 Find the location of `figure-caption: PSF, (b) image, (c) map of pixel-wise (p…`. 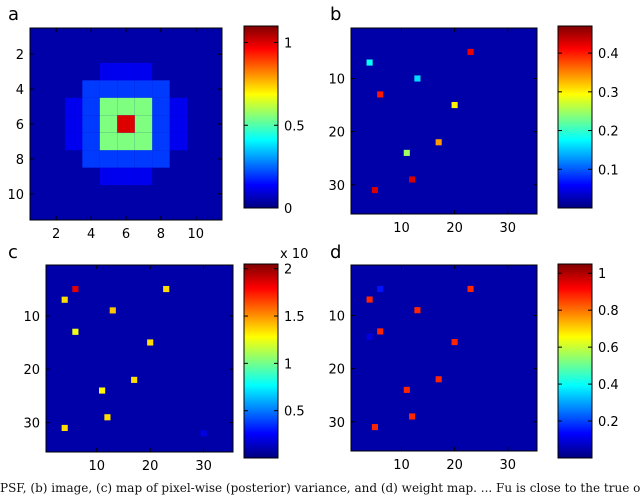

figure-caption: PSF, (b) image, (c) map of pixel-wise (p… is located at coordinates (320, 488).